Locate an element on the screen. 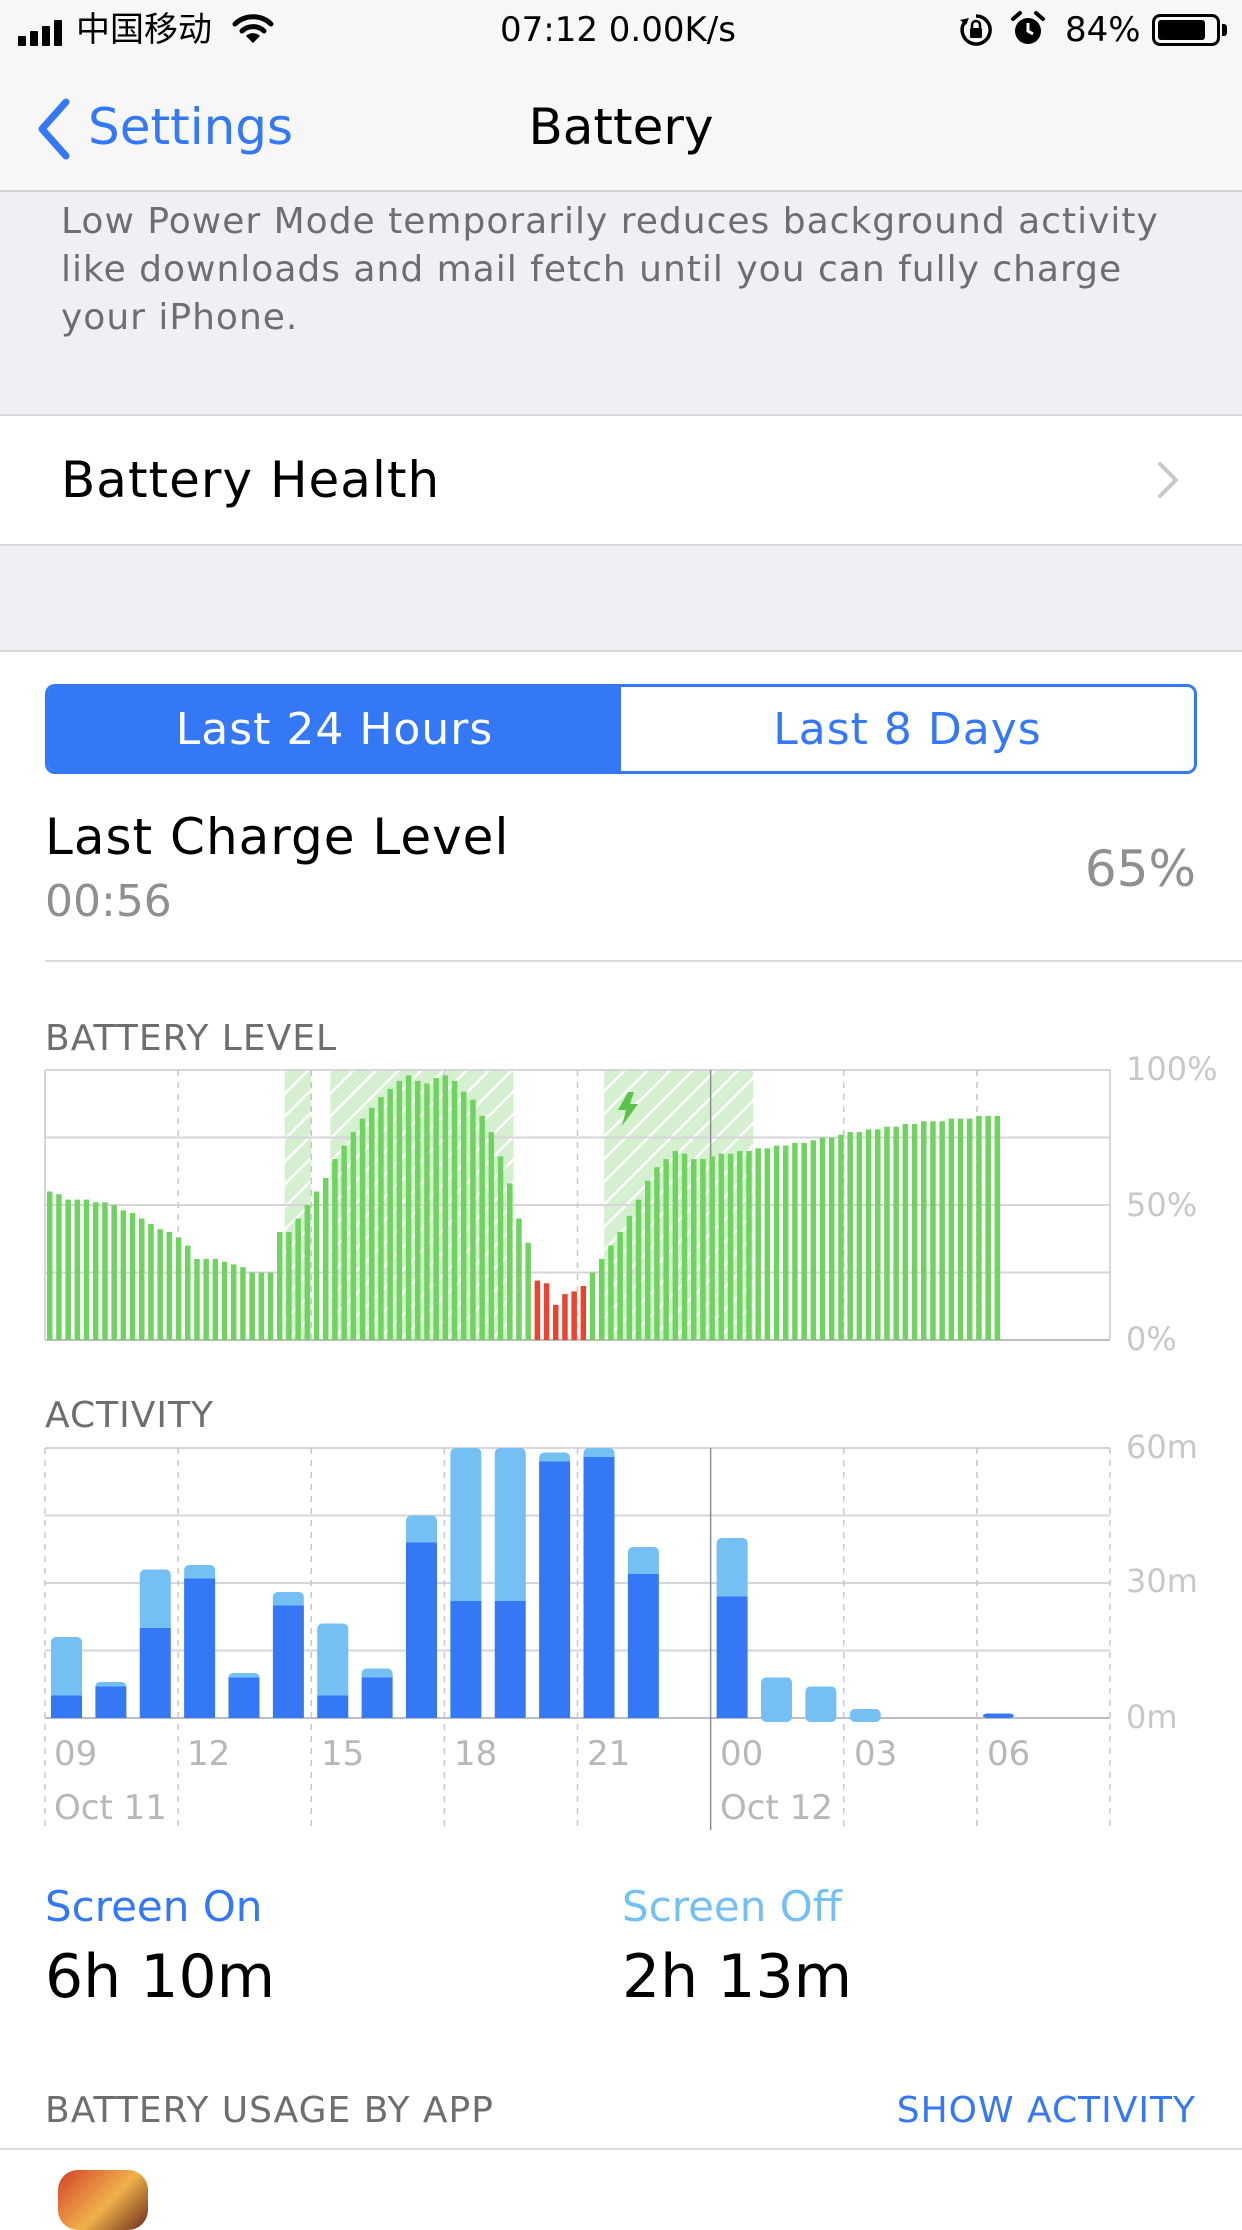  screen-off-value: 2h 13m is located at coordinates (737, 1977).